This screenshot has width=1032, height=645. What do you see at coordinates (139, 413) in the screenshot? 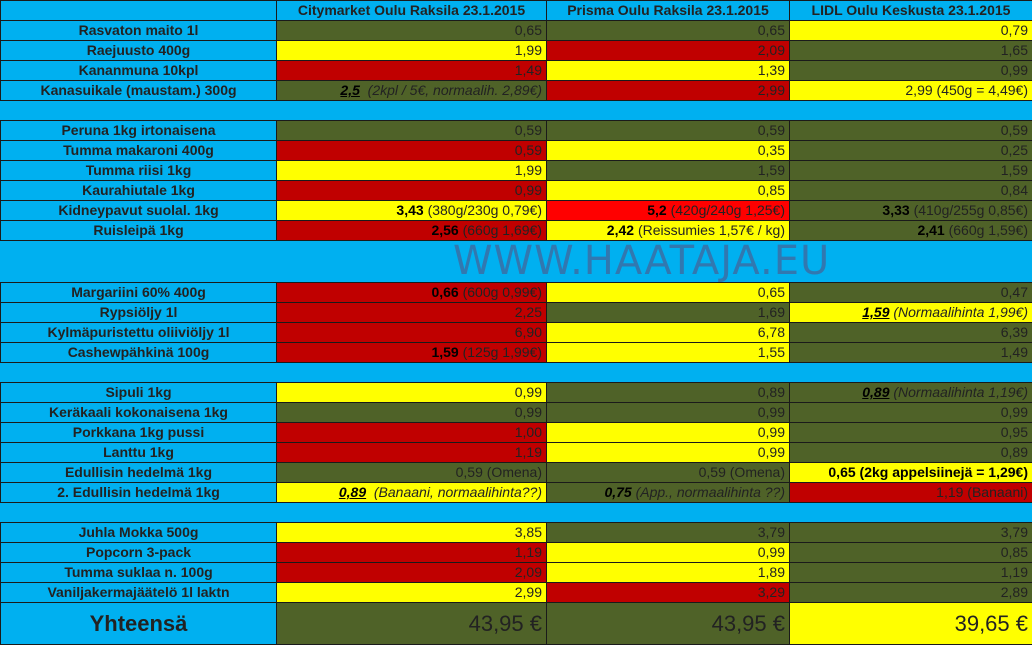
I see `row-label: Keräkaali kokonaisena 1kg` at bounding box center [139, 413].